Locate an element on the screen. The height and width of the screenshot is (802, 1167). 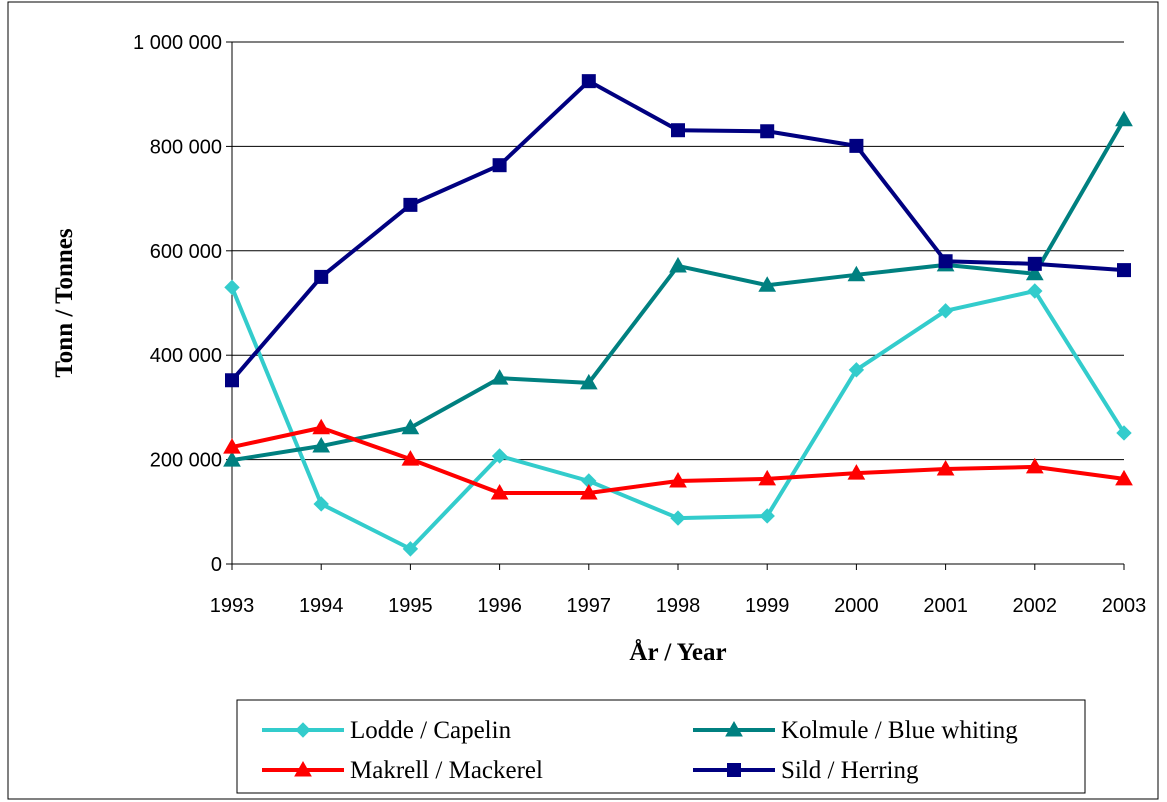
x-tick-label: 1995 is located at coordinates (410, 606).